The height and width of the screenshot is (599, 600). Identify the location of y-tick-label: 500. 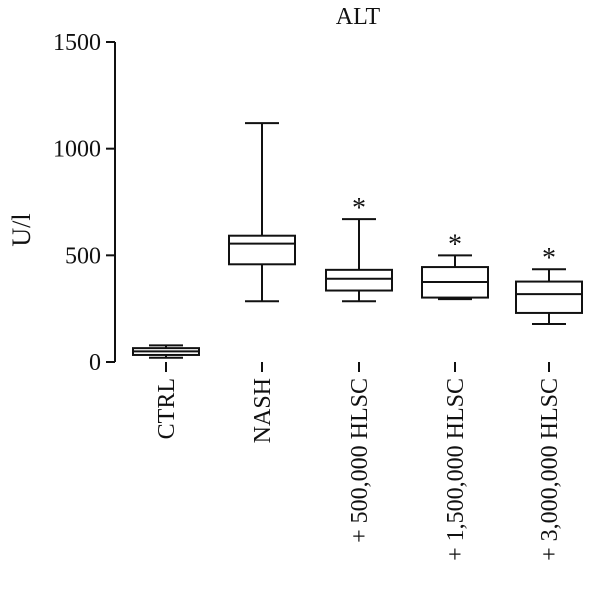
(83, 256).